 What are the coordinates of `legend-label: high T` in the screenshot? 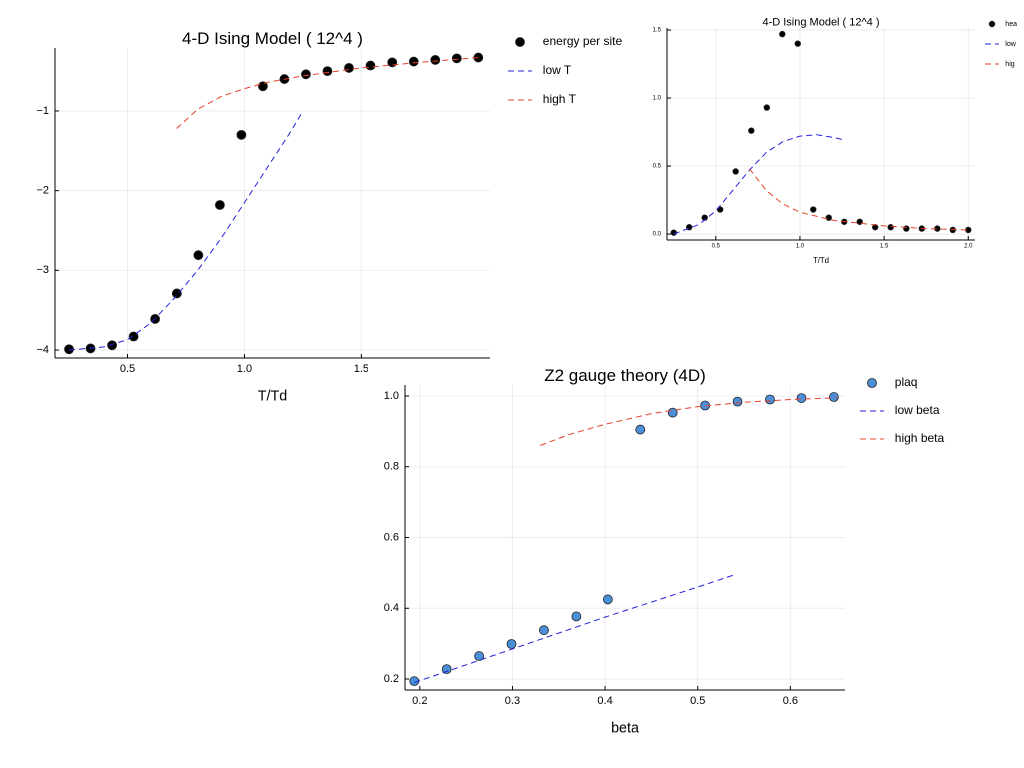 It's located at (560, 99).